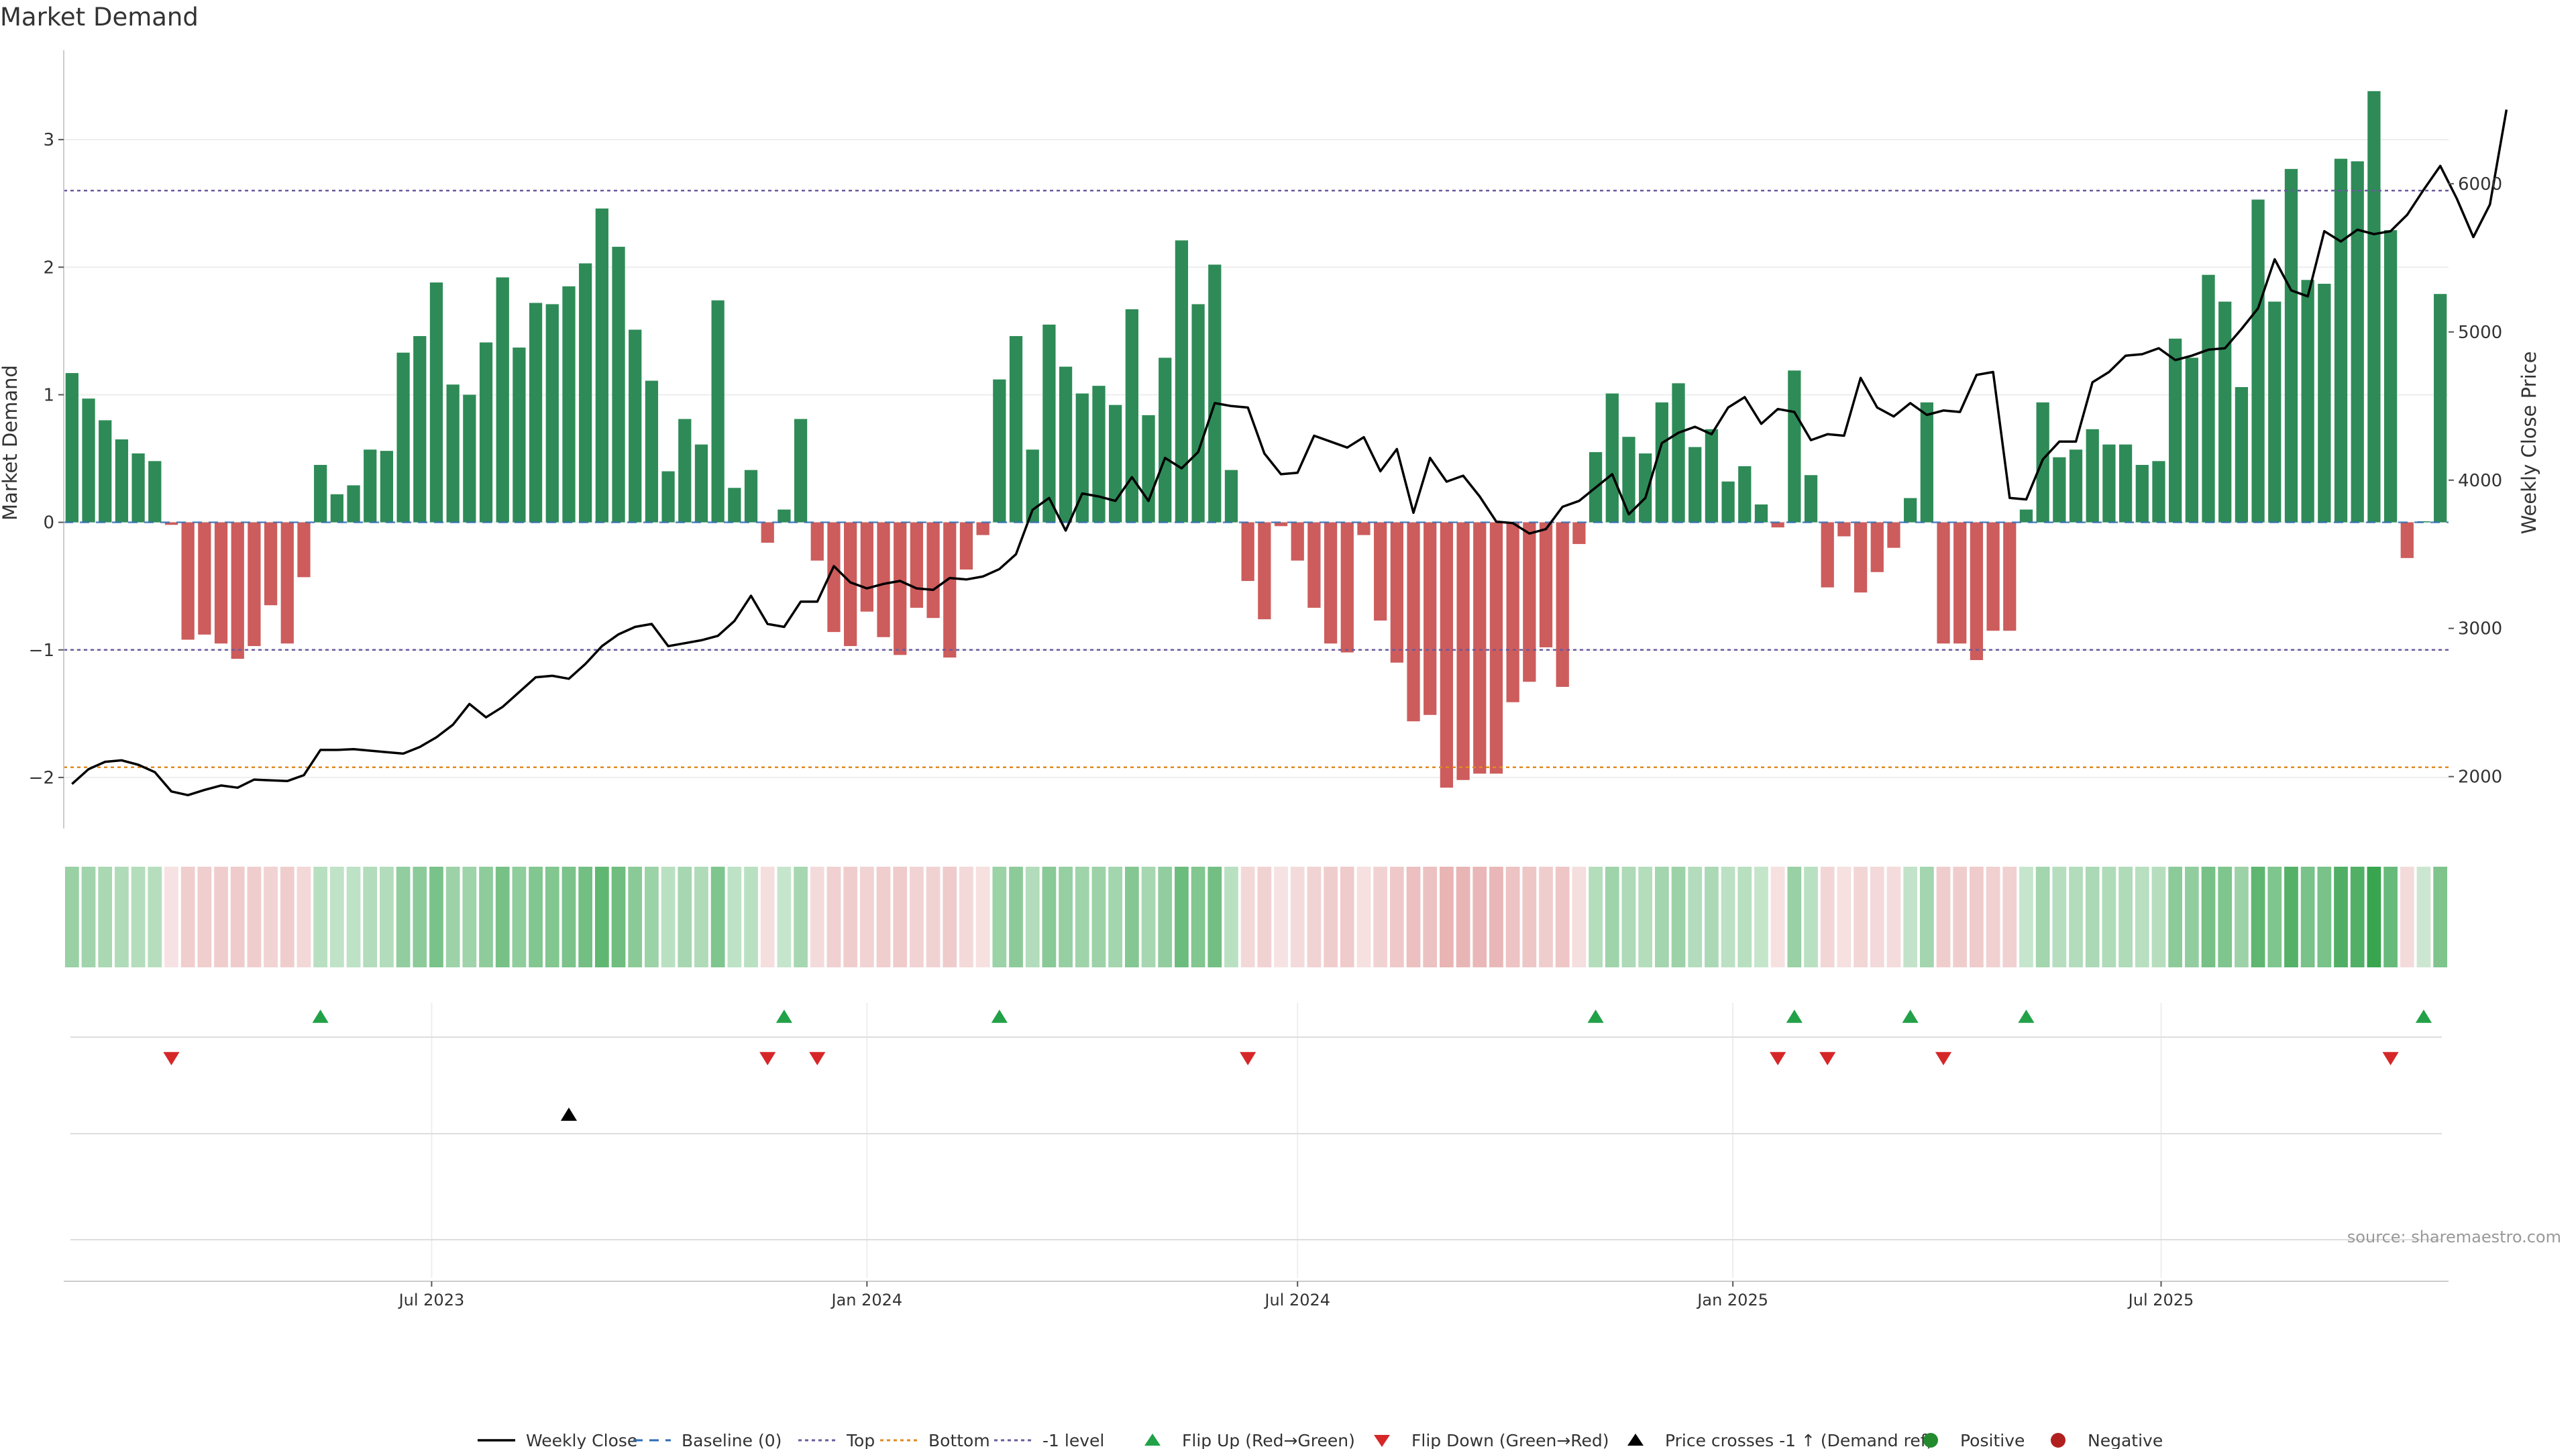 Image resolution: width=2576 pixels, height=1449 pixels. Describe the element at coordinates (1799, 1440) in the screenshot. I see `legend-label: Price crosses -1 ↑ (Demand ref)` at that location.